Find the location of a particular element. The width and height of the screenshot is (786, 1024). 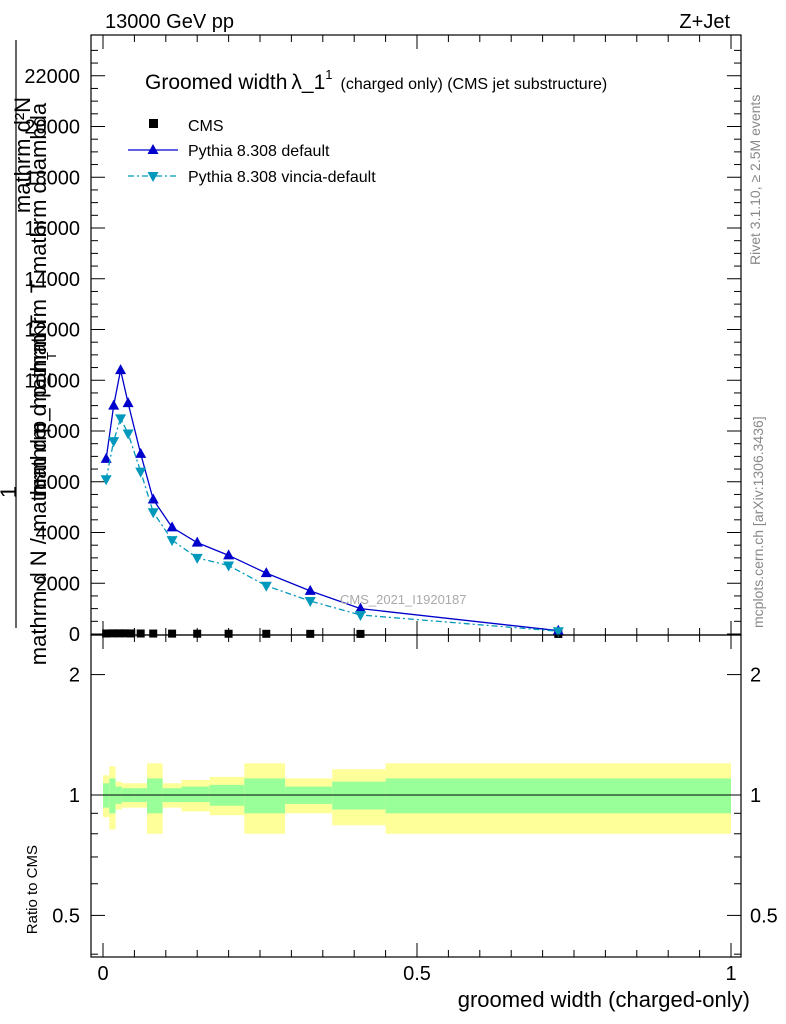

chart-title-symbol: λ_1 is located at coordinates (308, 82).